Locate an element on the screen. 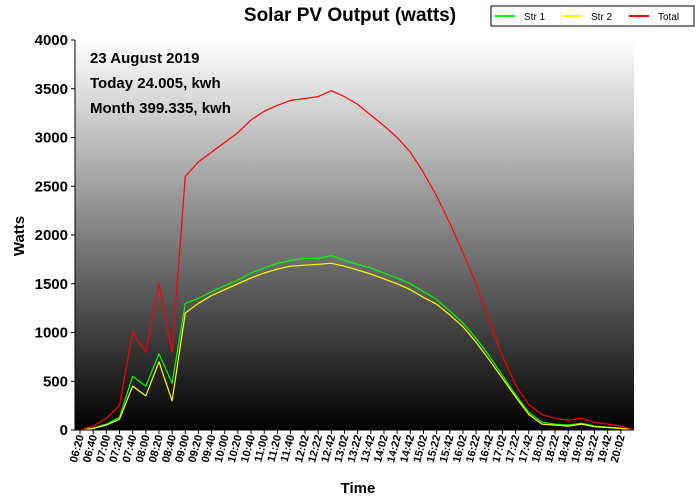 Image resolution: width=700 pixels, height=500 pixels. y-tick-label: 500 is located at coordinates (55, 381).